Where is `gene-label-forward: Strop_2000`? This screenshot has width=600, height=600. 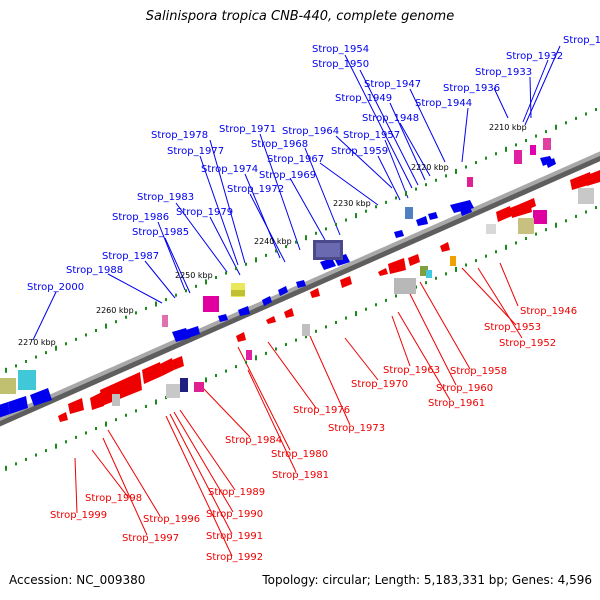
gene-label-forward: Strop_2000 is located at coordinates (55, 287).